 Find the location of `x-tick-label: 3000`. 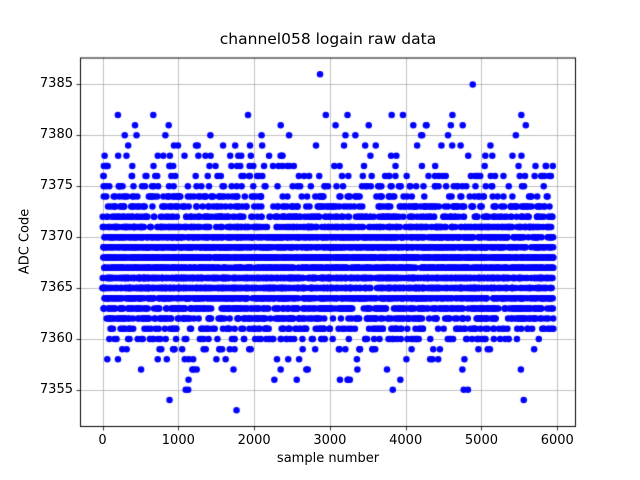

x-tick-label: 3000 is located at coordinates (330, 440).